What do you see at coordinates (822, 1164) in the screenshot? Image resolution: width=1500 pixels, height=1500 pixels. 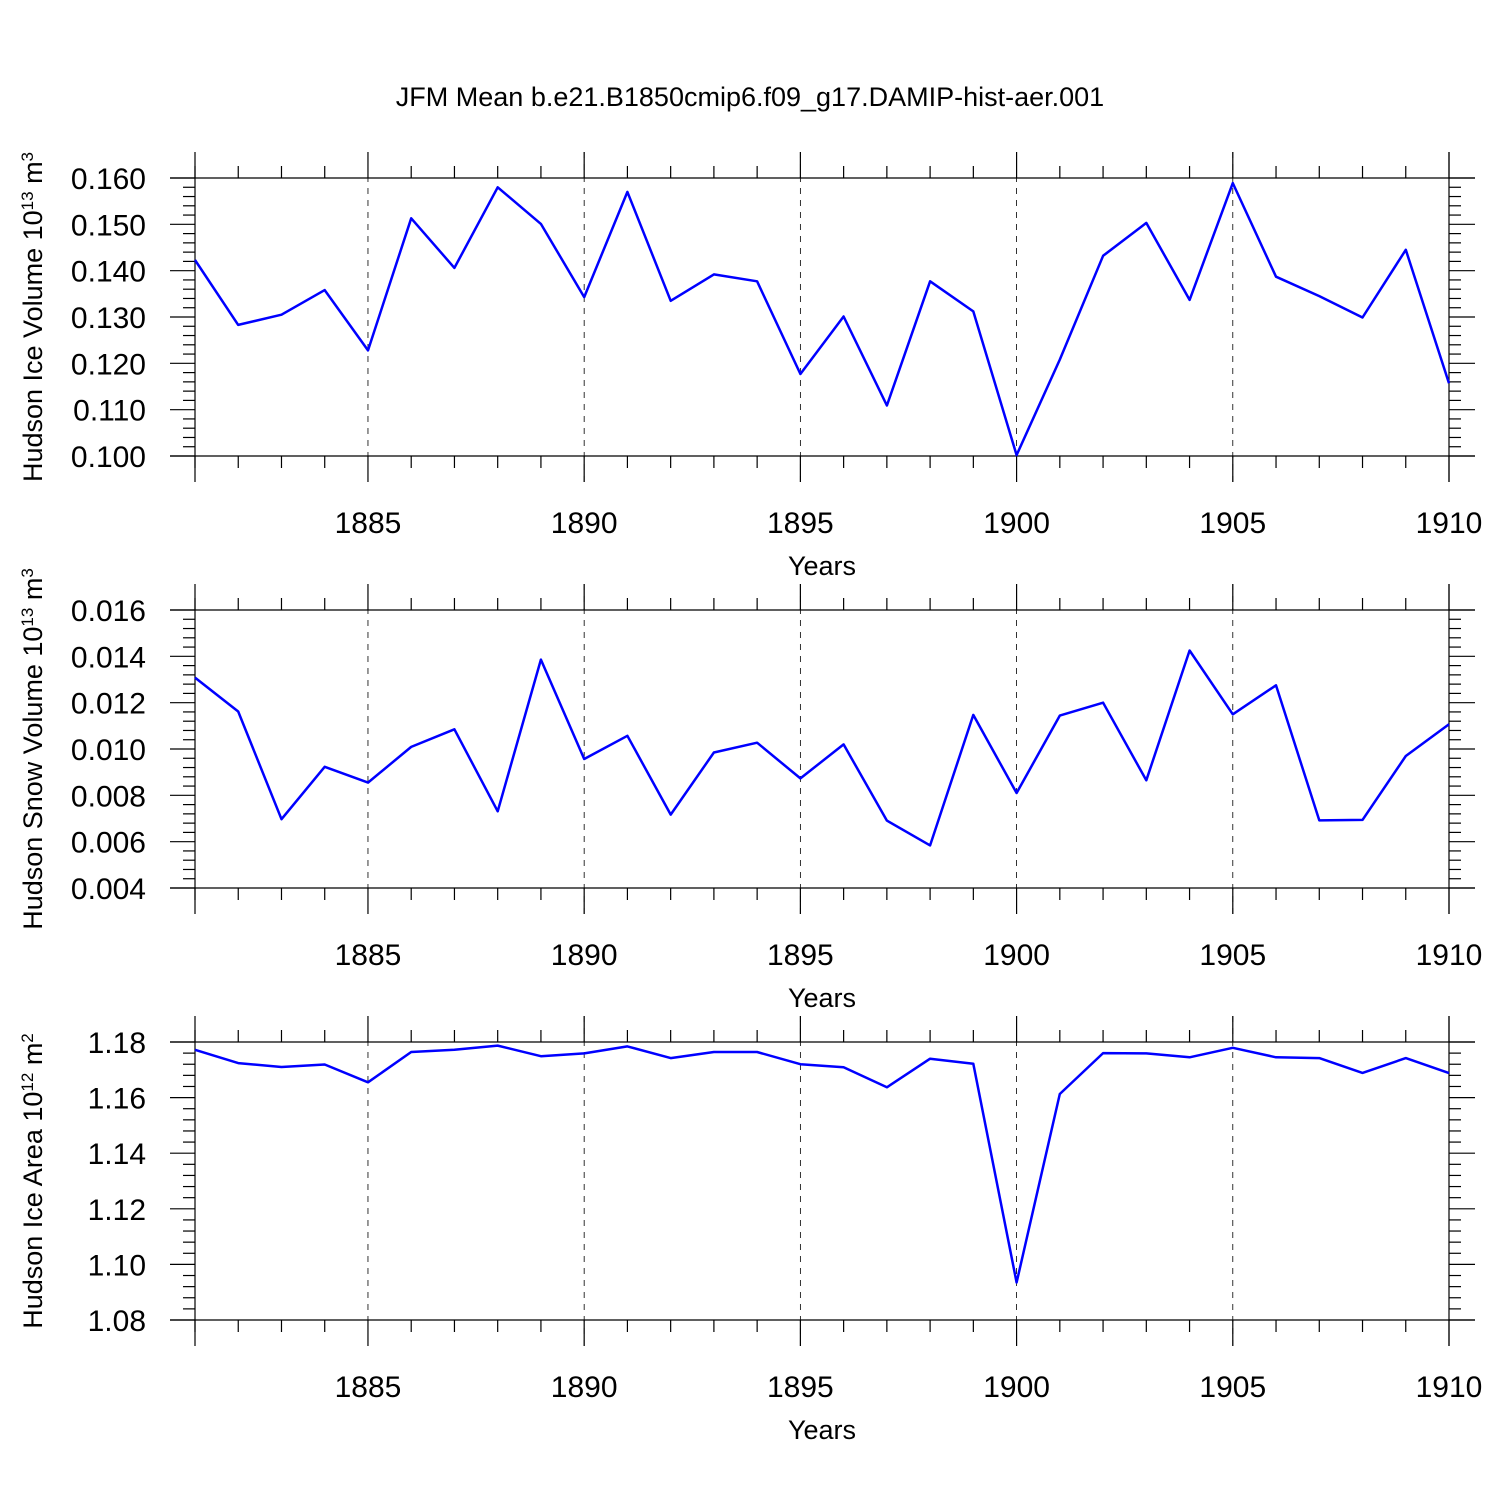 I see `series-line-hudson-ice-area` at bounding box center [822, 1164].